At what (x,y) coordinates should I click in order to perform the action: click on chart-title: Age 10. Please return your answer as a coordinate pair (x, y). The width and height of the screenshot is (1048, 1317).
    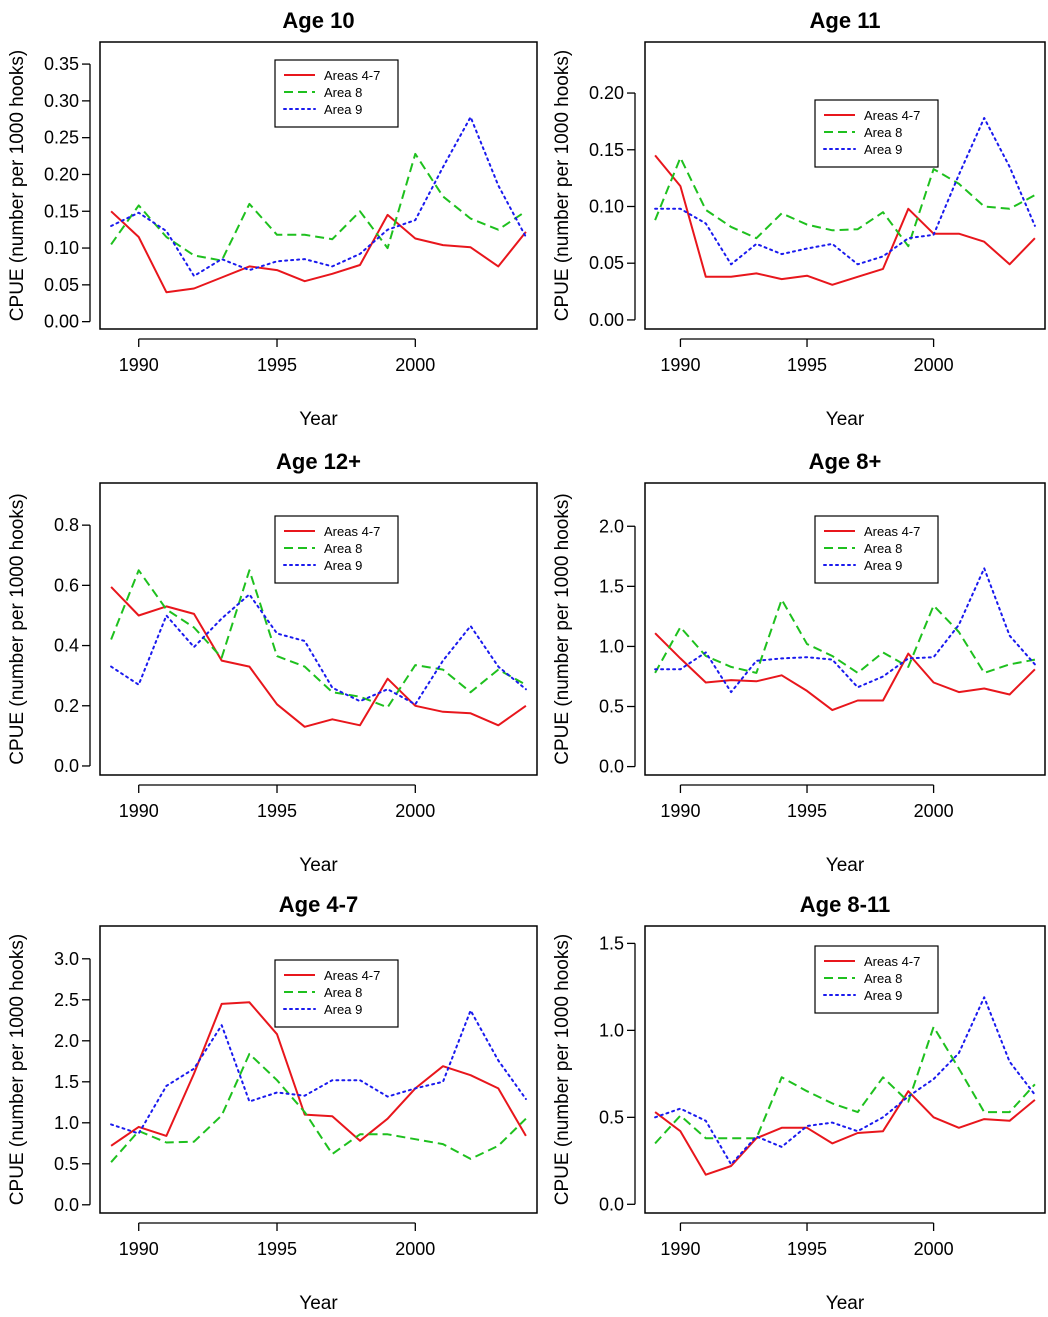
    Looking at the image, I should click on (318, 20).